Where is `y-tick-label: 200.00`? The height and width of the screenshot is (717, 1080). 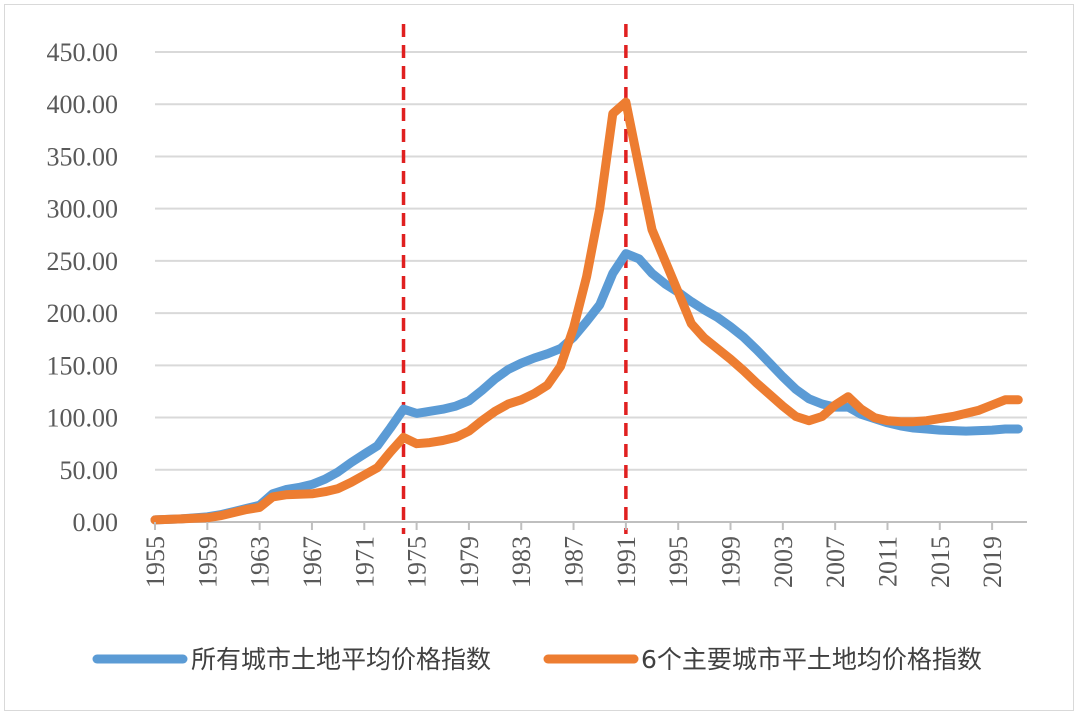
y-tick-label: 200.00 is located at coordinates (83, 313).